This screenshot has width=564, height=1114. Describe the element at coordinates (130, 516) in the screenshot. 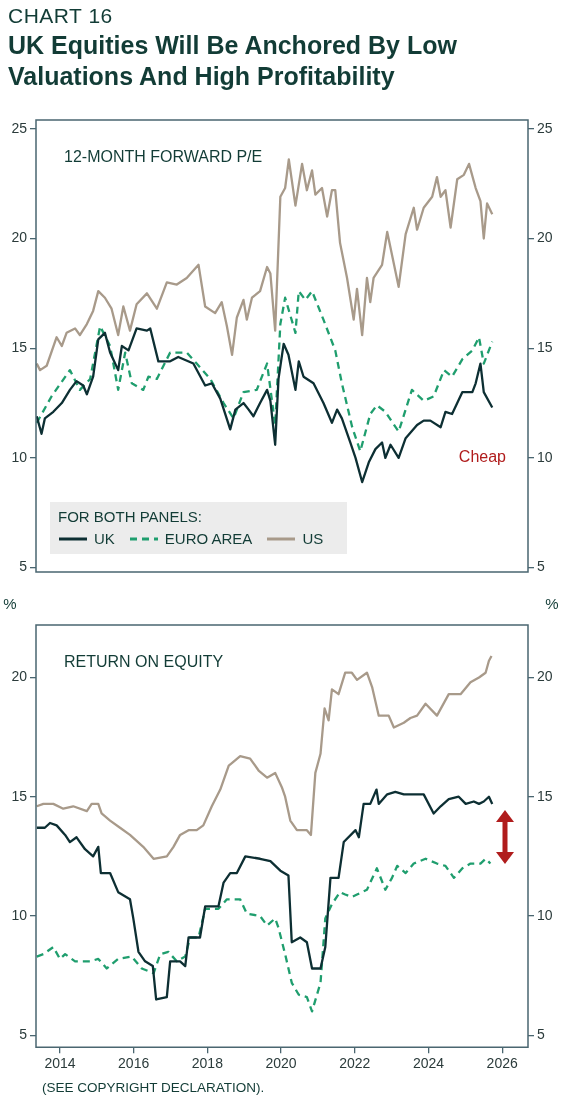

I see `legend-title: FOR BOTH PANELS:` at that location.